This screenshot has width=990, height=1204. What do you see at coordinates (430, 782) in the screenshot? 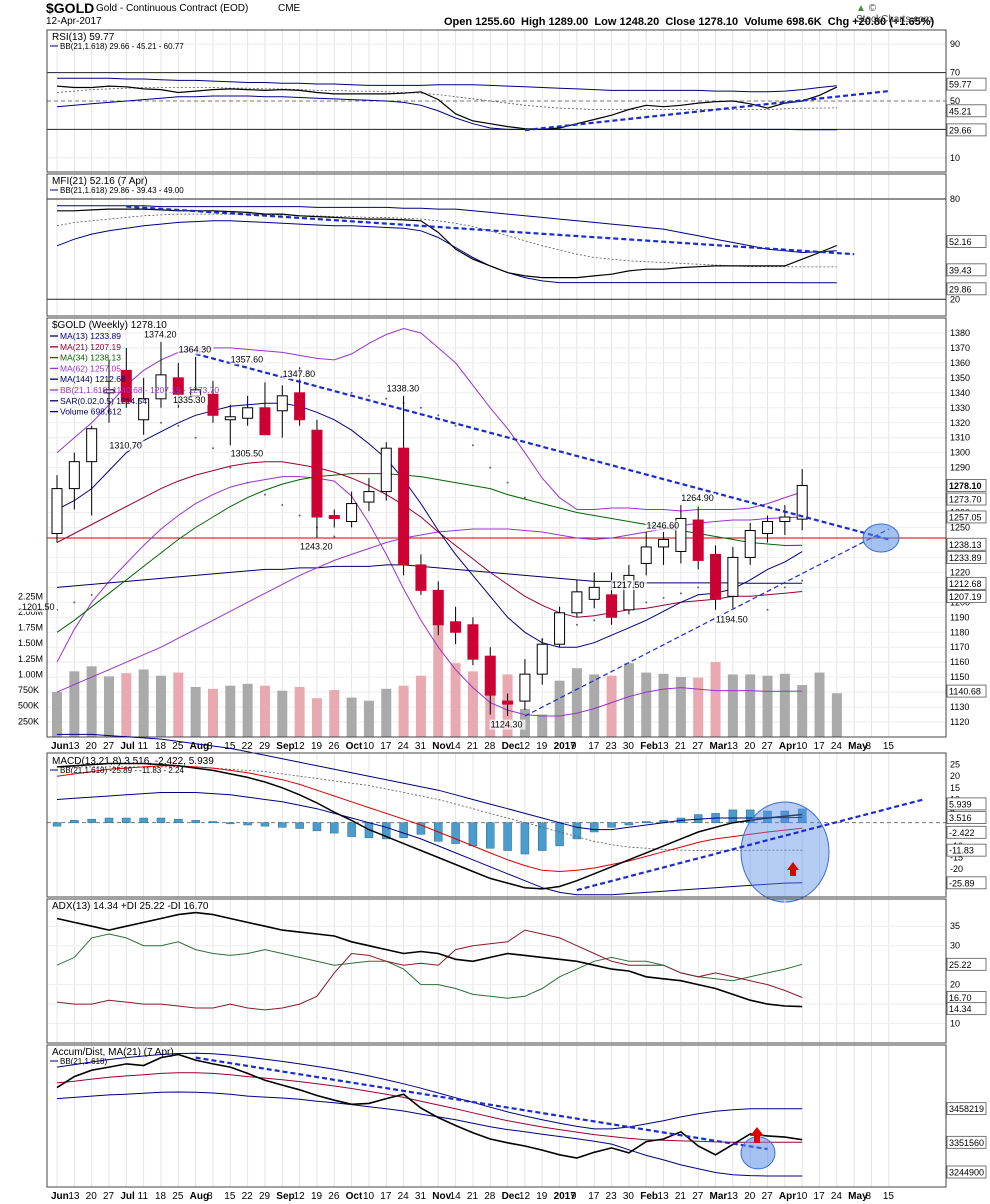
I see `macd-bb-upper` at bounding box center [430, 782].